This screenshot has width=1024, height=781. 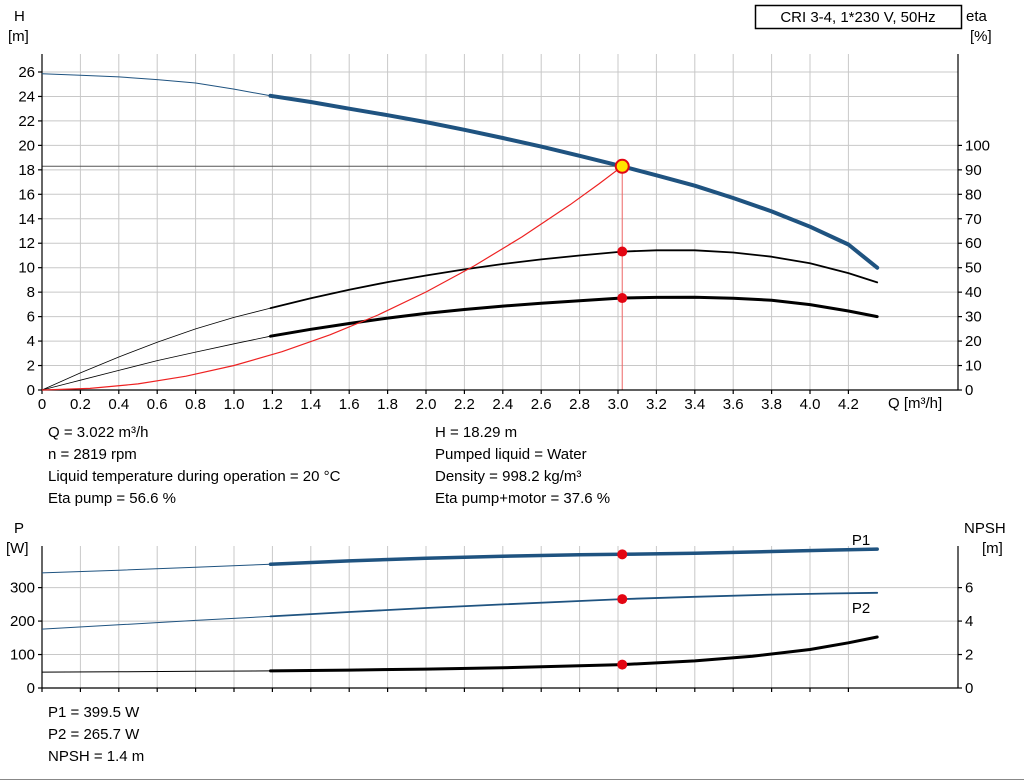 I want to click on y-left-tick-label: 14, so click(x=26, y=219).